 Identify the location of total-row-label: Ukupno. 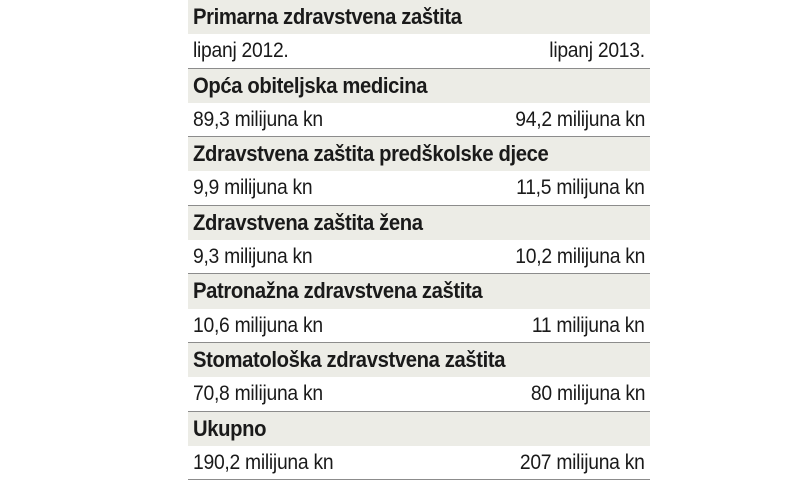
(419, 428).